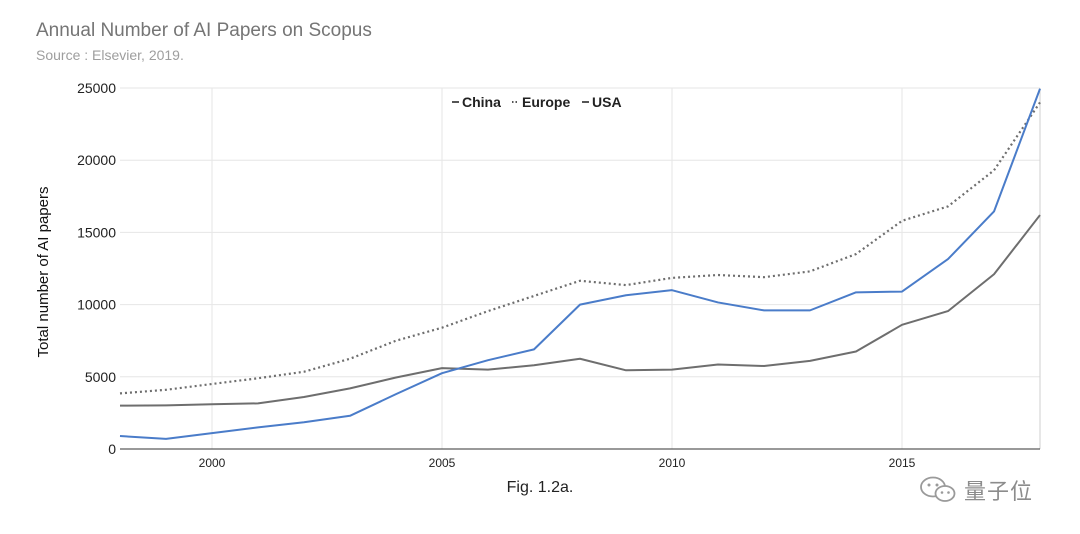  I want to click on legend-item-usa: USA, so click(602, 102).